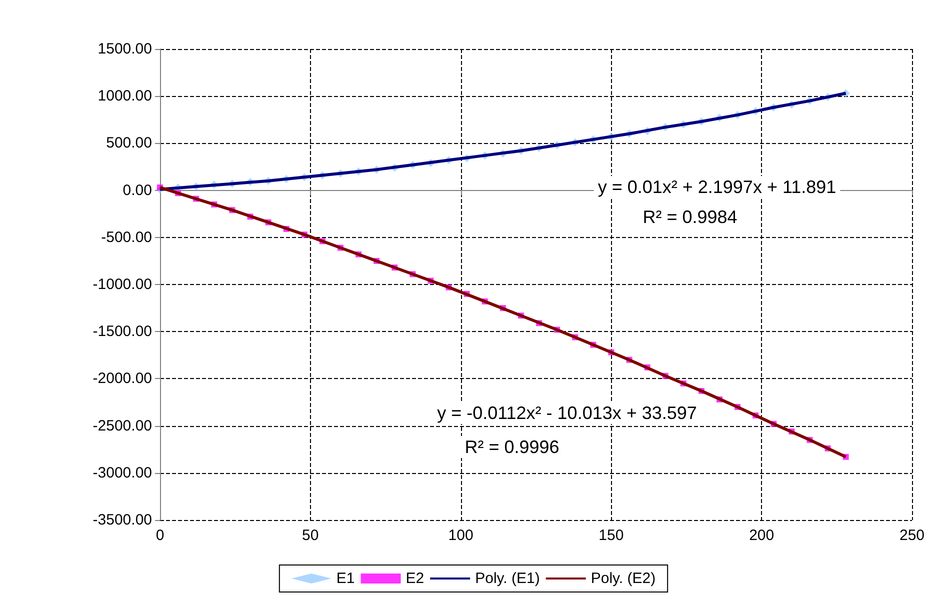  Describe the element at coordinates (345, 578) in the screenshot. I see `legend-label: E1` at that location.